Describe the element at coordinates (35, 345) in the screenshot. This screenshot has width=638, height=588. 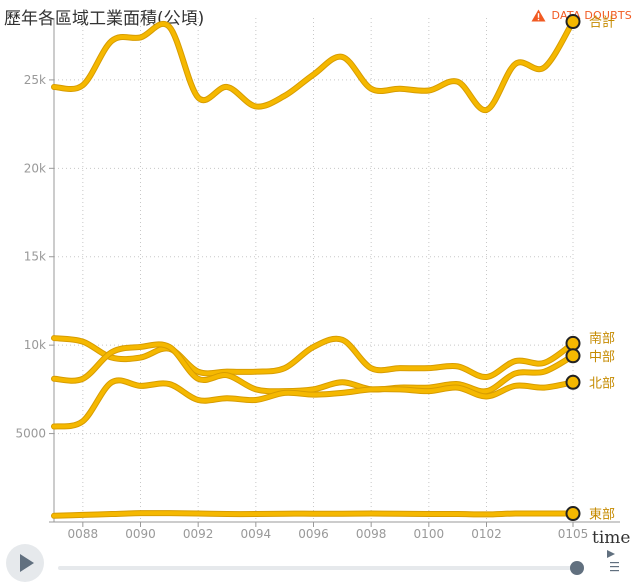
I see `y-tick-label: 10k` at that location.